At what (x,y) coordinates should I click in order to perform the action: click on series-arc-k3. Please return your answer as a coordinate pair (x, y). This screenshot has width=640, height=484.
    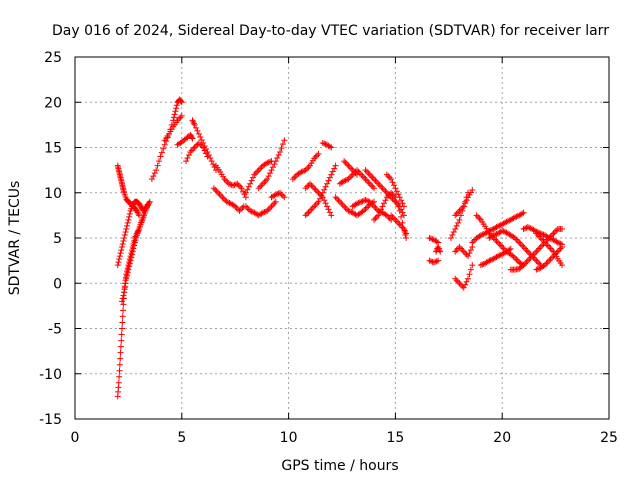
    Looking at the image, I should click on (549, 258).